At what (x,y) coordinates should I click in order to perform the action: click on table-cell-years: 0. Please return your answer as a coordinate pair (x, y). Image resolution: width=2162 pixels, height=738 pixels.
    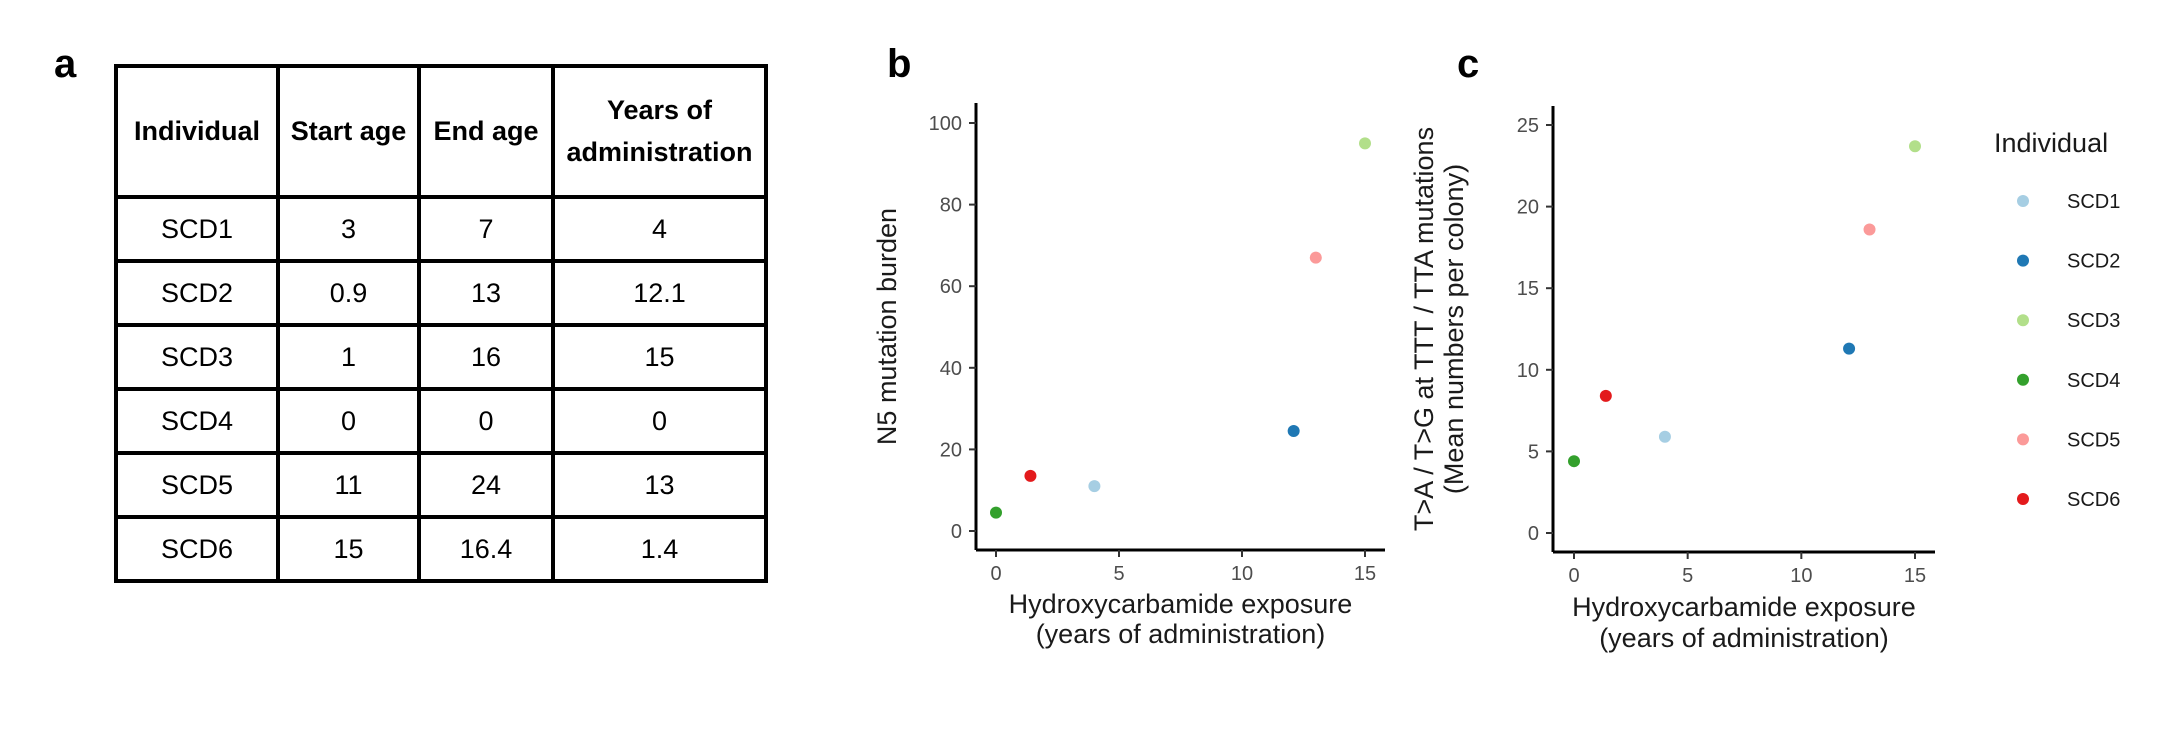
    Looking at the image, I should click on (659, 421).